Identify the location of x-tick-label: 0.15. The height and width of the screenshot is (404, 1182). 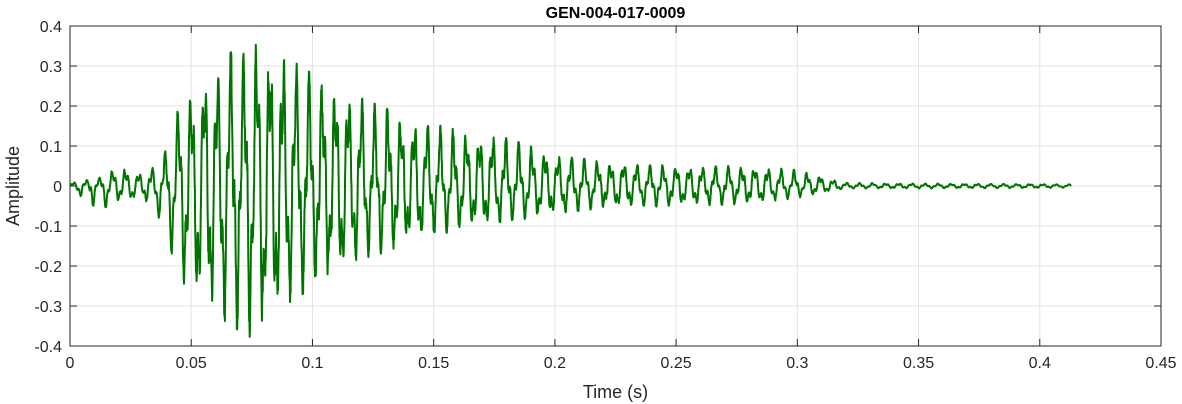
(433, 363).